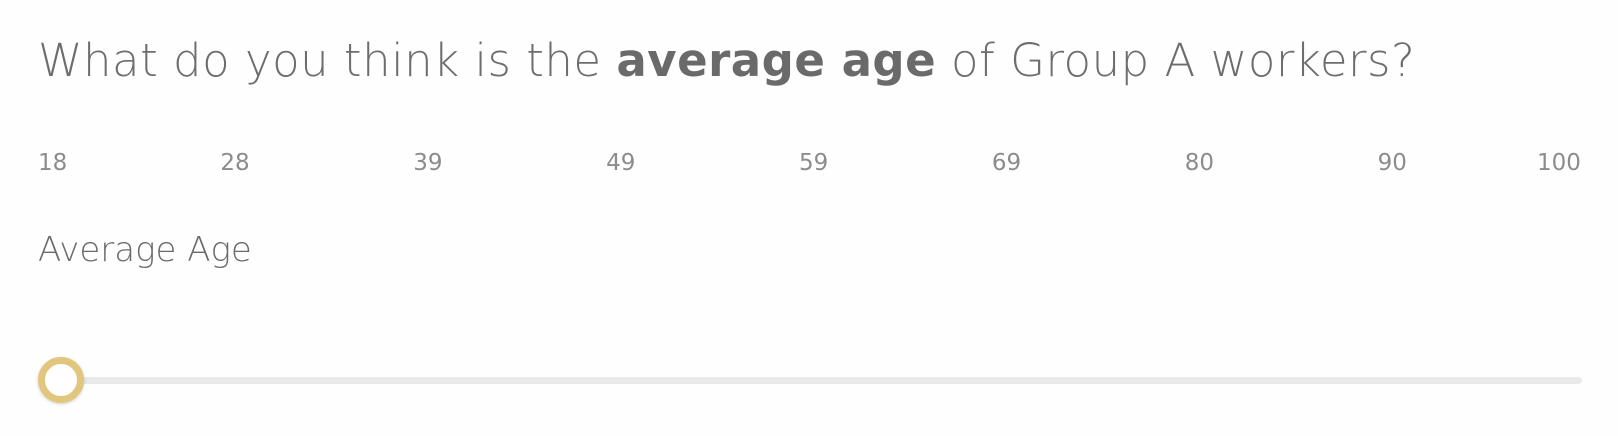 This screenshot has width=1618, height=436. I want to click on scale-tick-label: 39, so click(428, 163).